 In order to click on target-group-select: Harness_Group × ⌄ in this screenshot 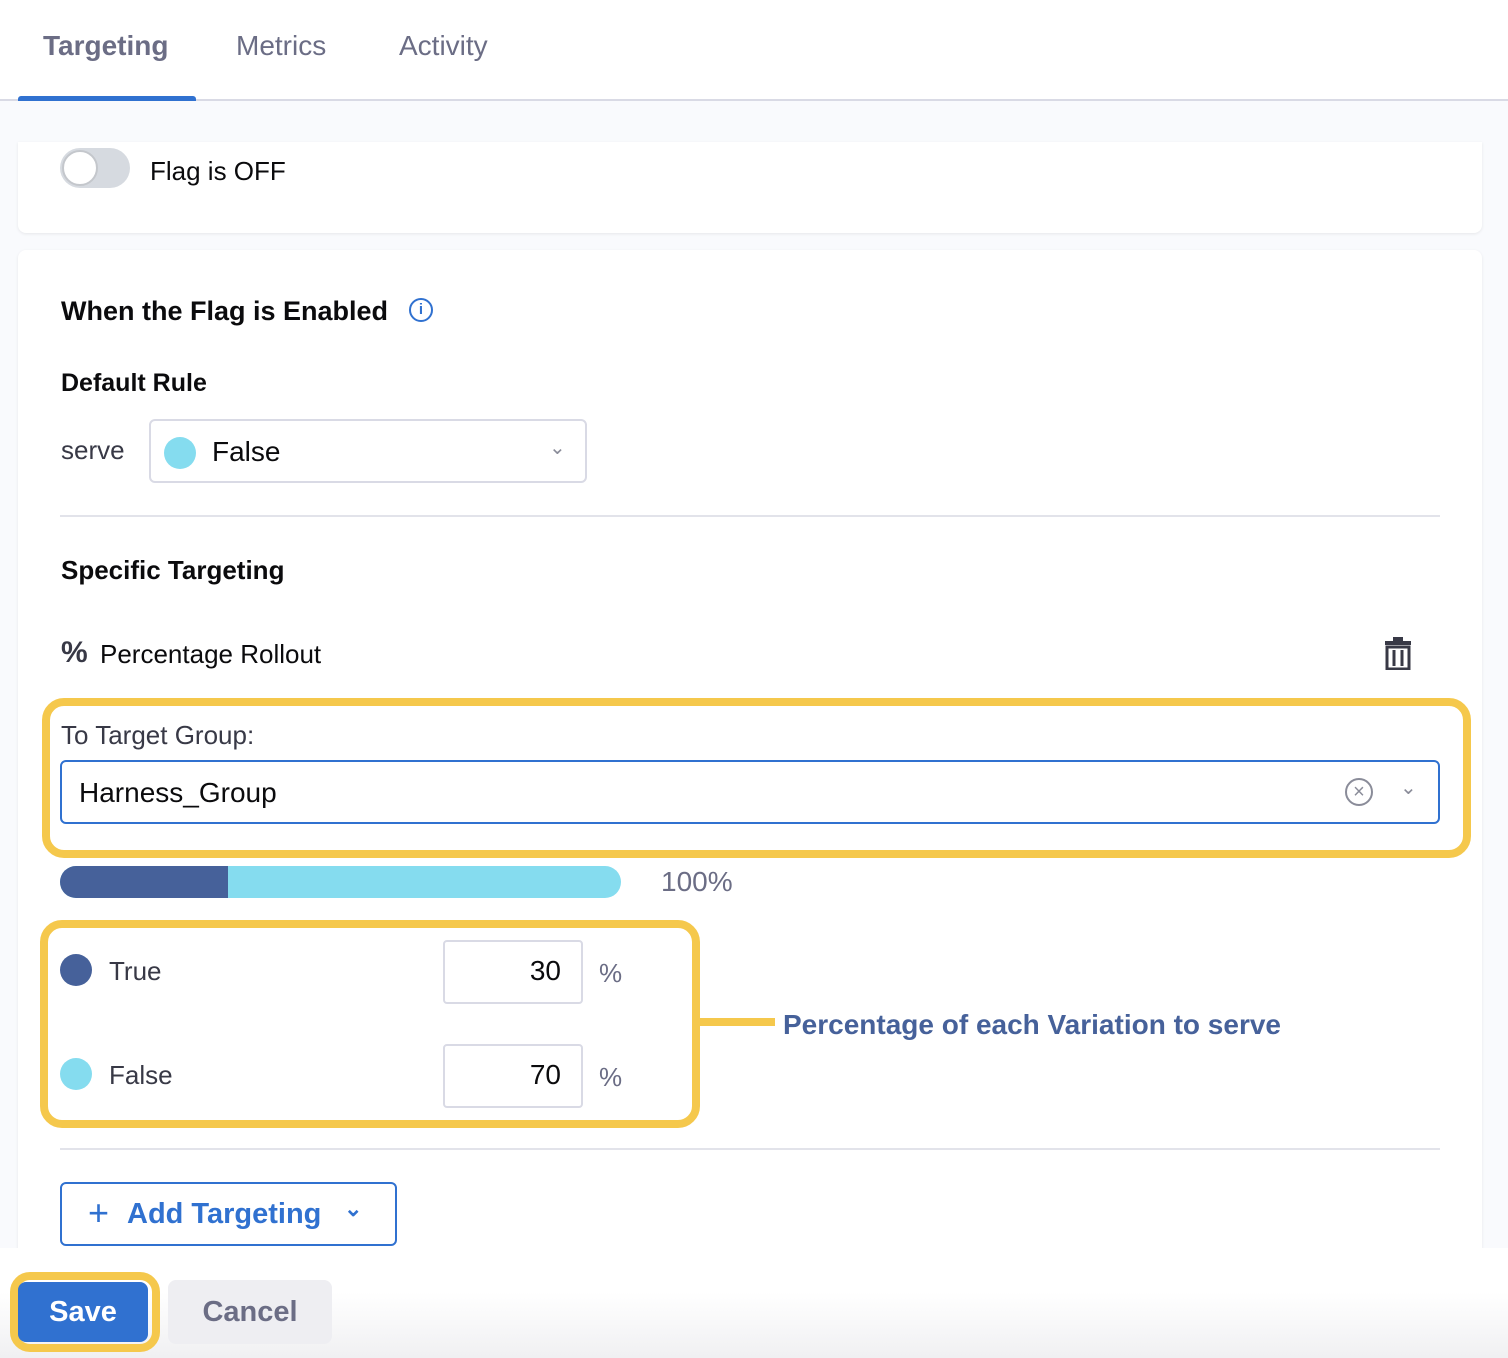, I will do `click(750, 792)`.